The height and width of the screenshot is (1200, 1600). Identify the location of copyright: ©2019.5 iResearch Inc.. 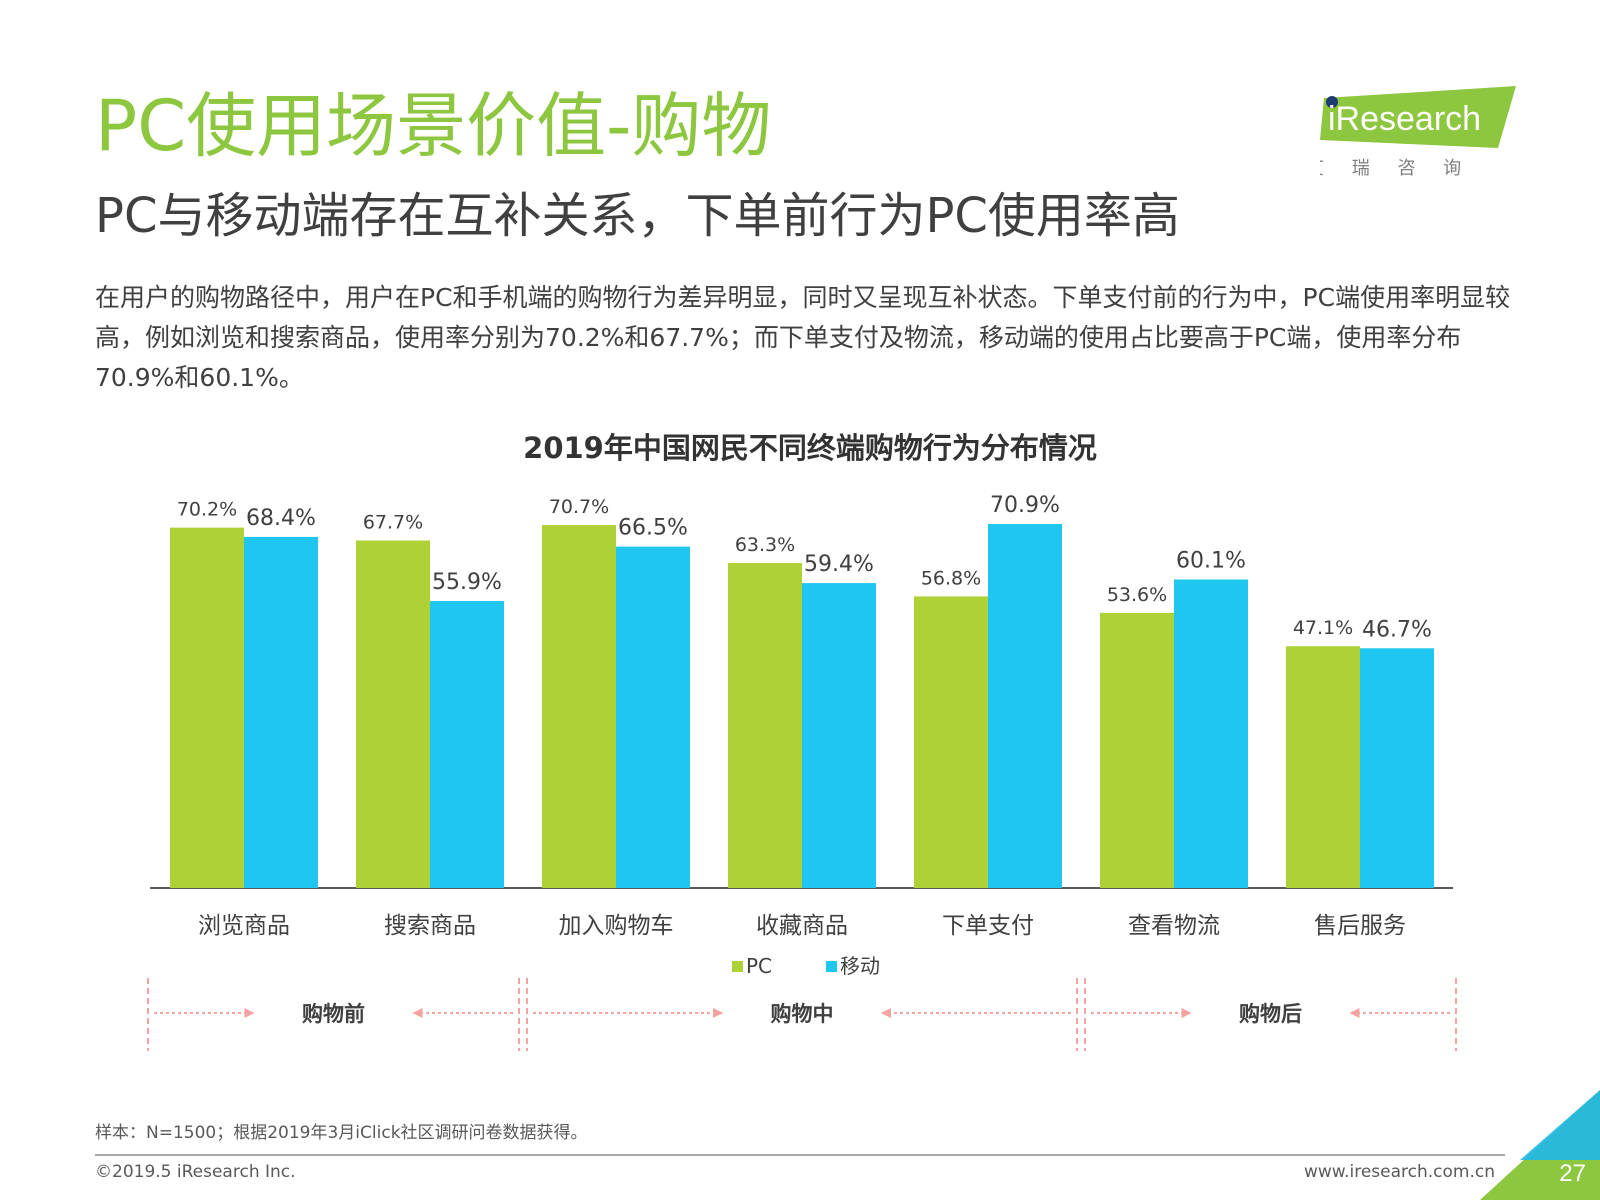
(195, 1172).